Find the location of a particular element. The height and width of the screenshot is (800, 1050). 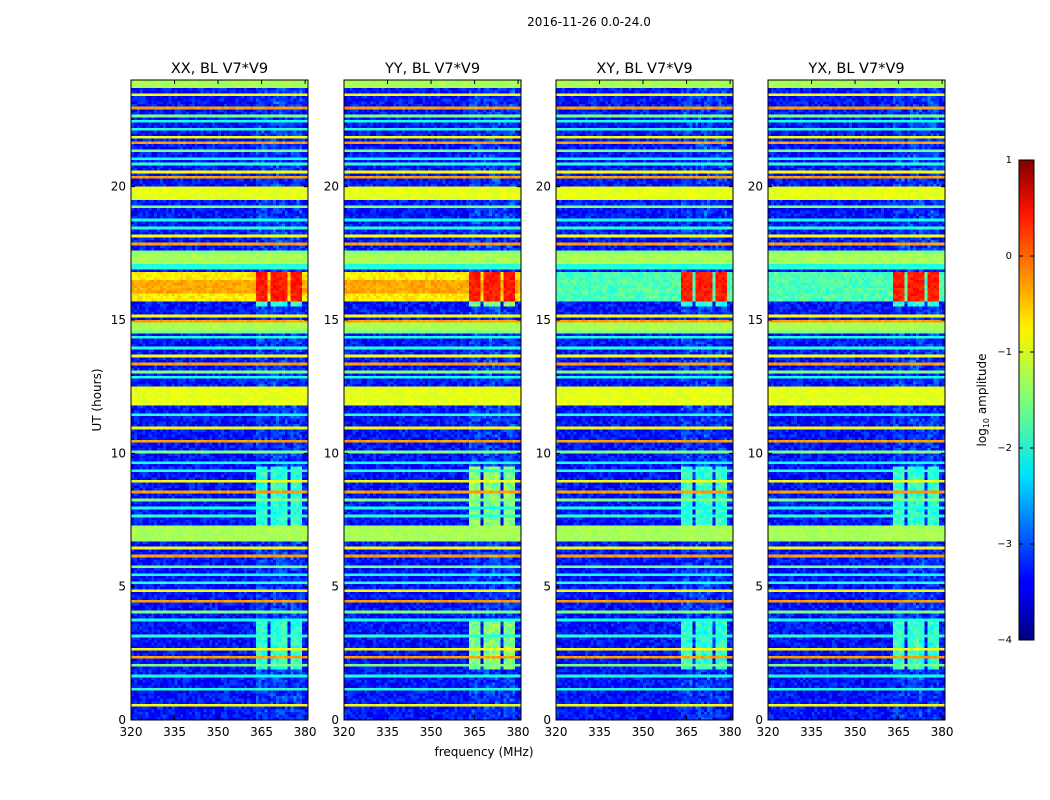

colorbar-gradient is located at coordinates (1026, 400).